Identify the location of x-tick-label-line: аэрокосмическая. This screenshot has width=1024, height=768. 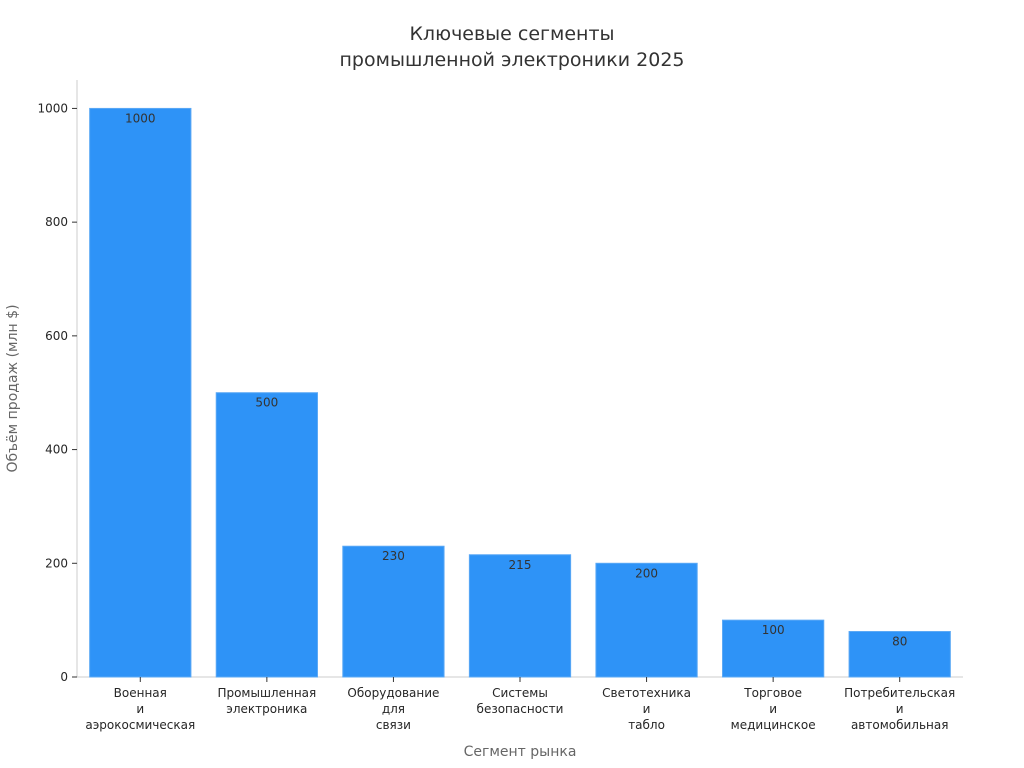
(140, 725).